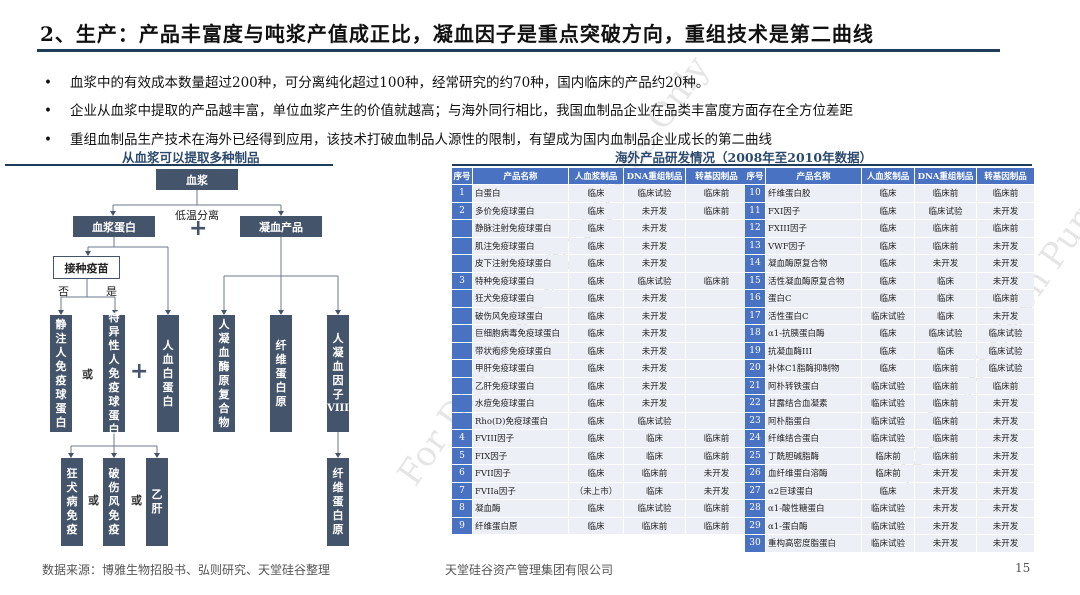 The width and height of the screenshot is (1080, 595). I want to click on product-name-cell: FXI因子, so click(813, 210).